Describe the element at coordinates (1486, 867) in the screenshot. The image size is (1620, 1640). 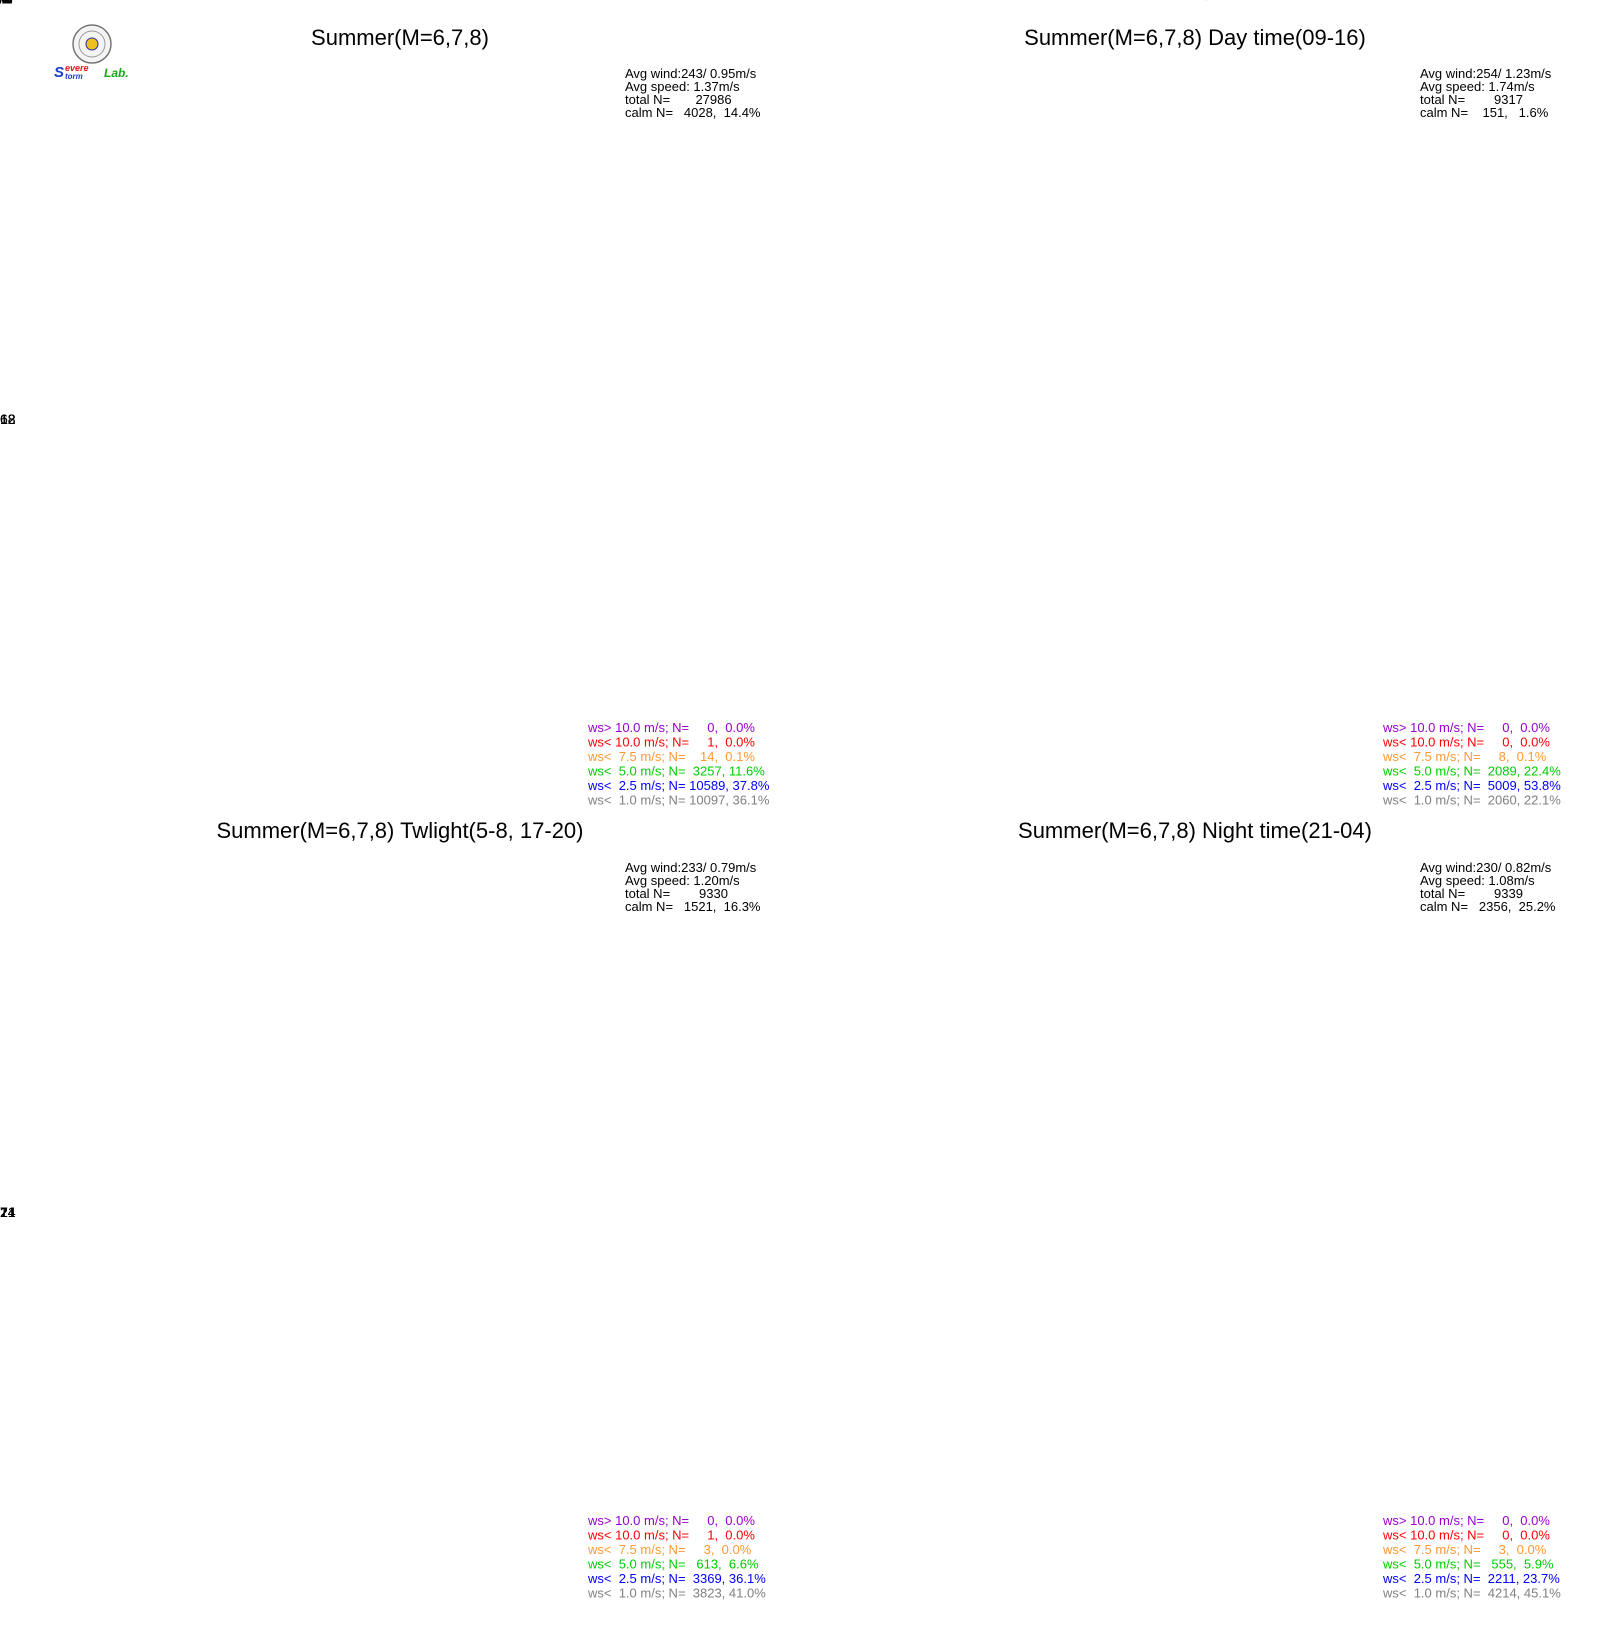
I see `avg-wind-text: Avg wind:230/ 0.82m/s` at that location.